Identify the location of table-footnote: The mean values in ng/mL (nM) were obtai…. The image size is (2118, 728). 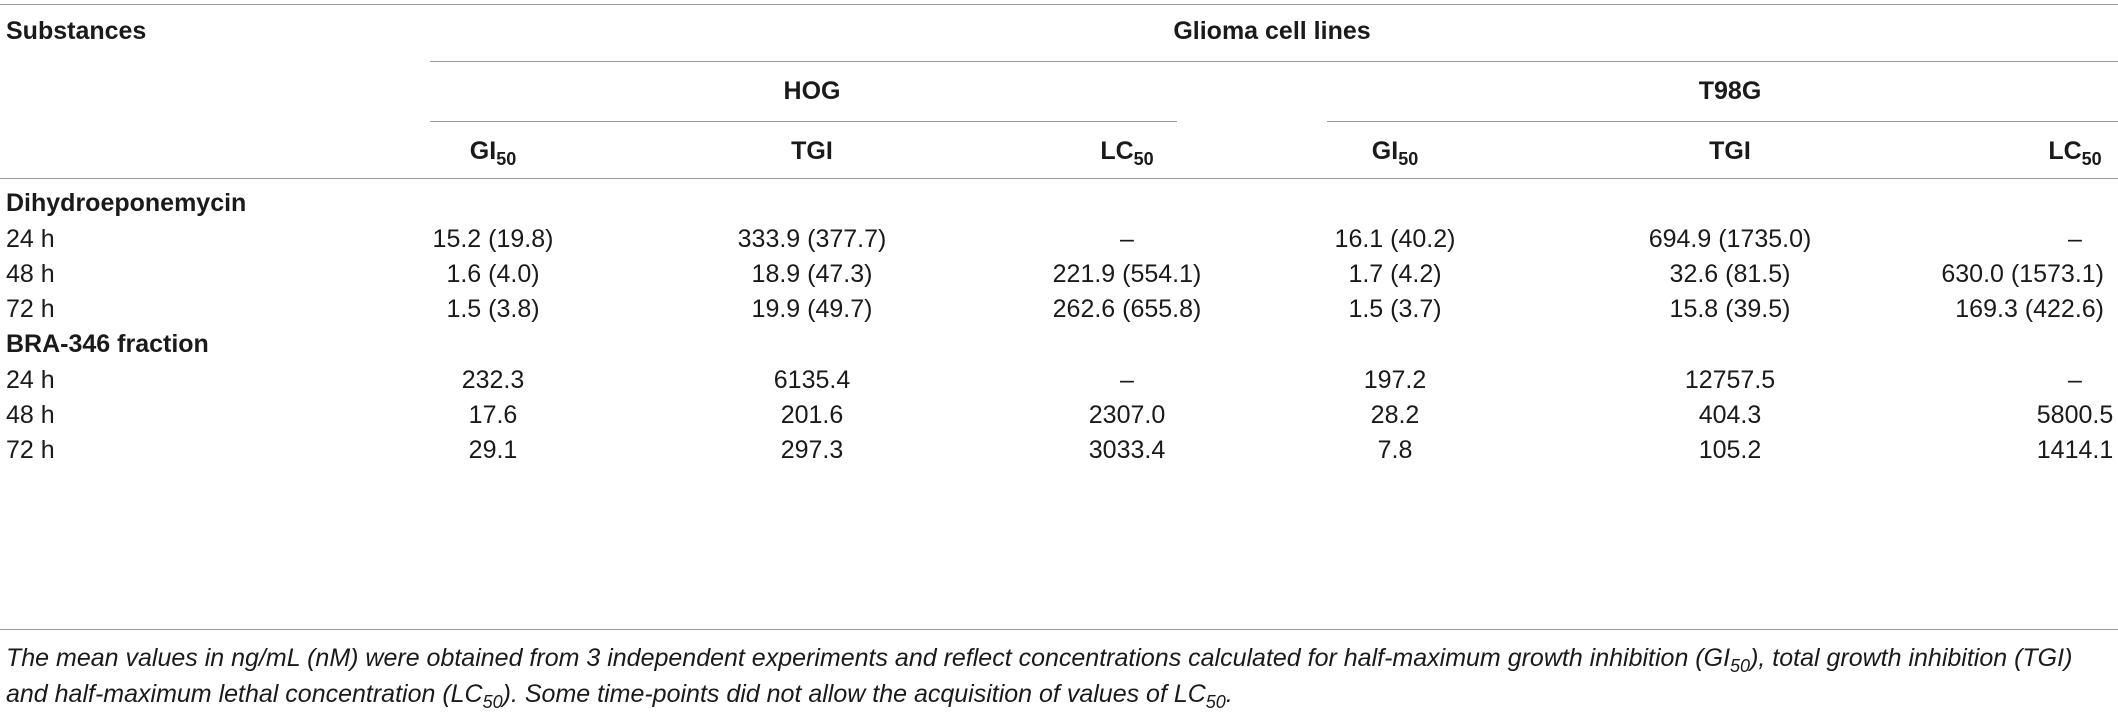
(1039, 678).